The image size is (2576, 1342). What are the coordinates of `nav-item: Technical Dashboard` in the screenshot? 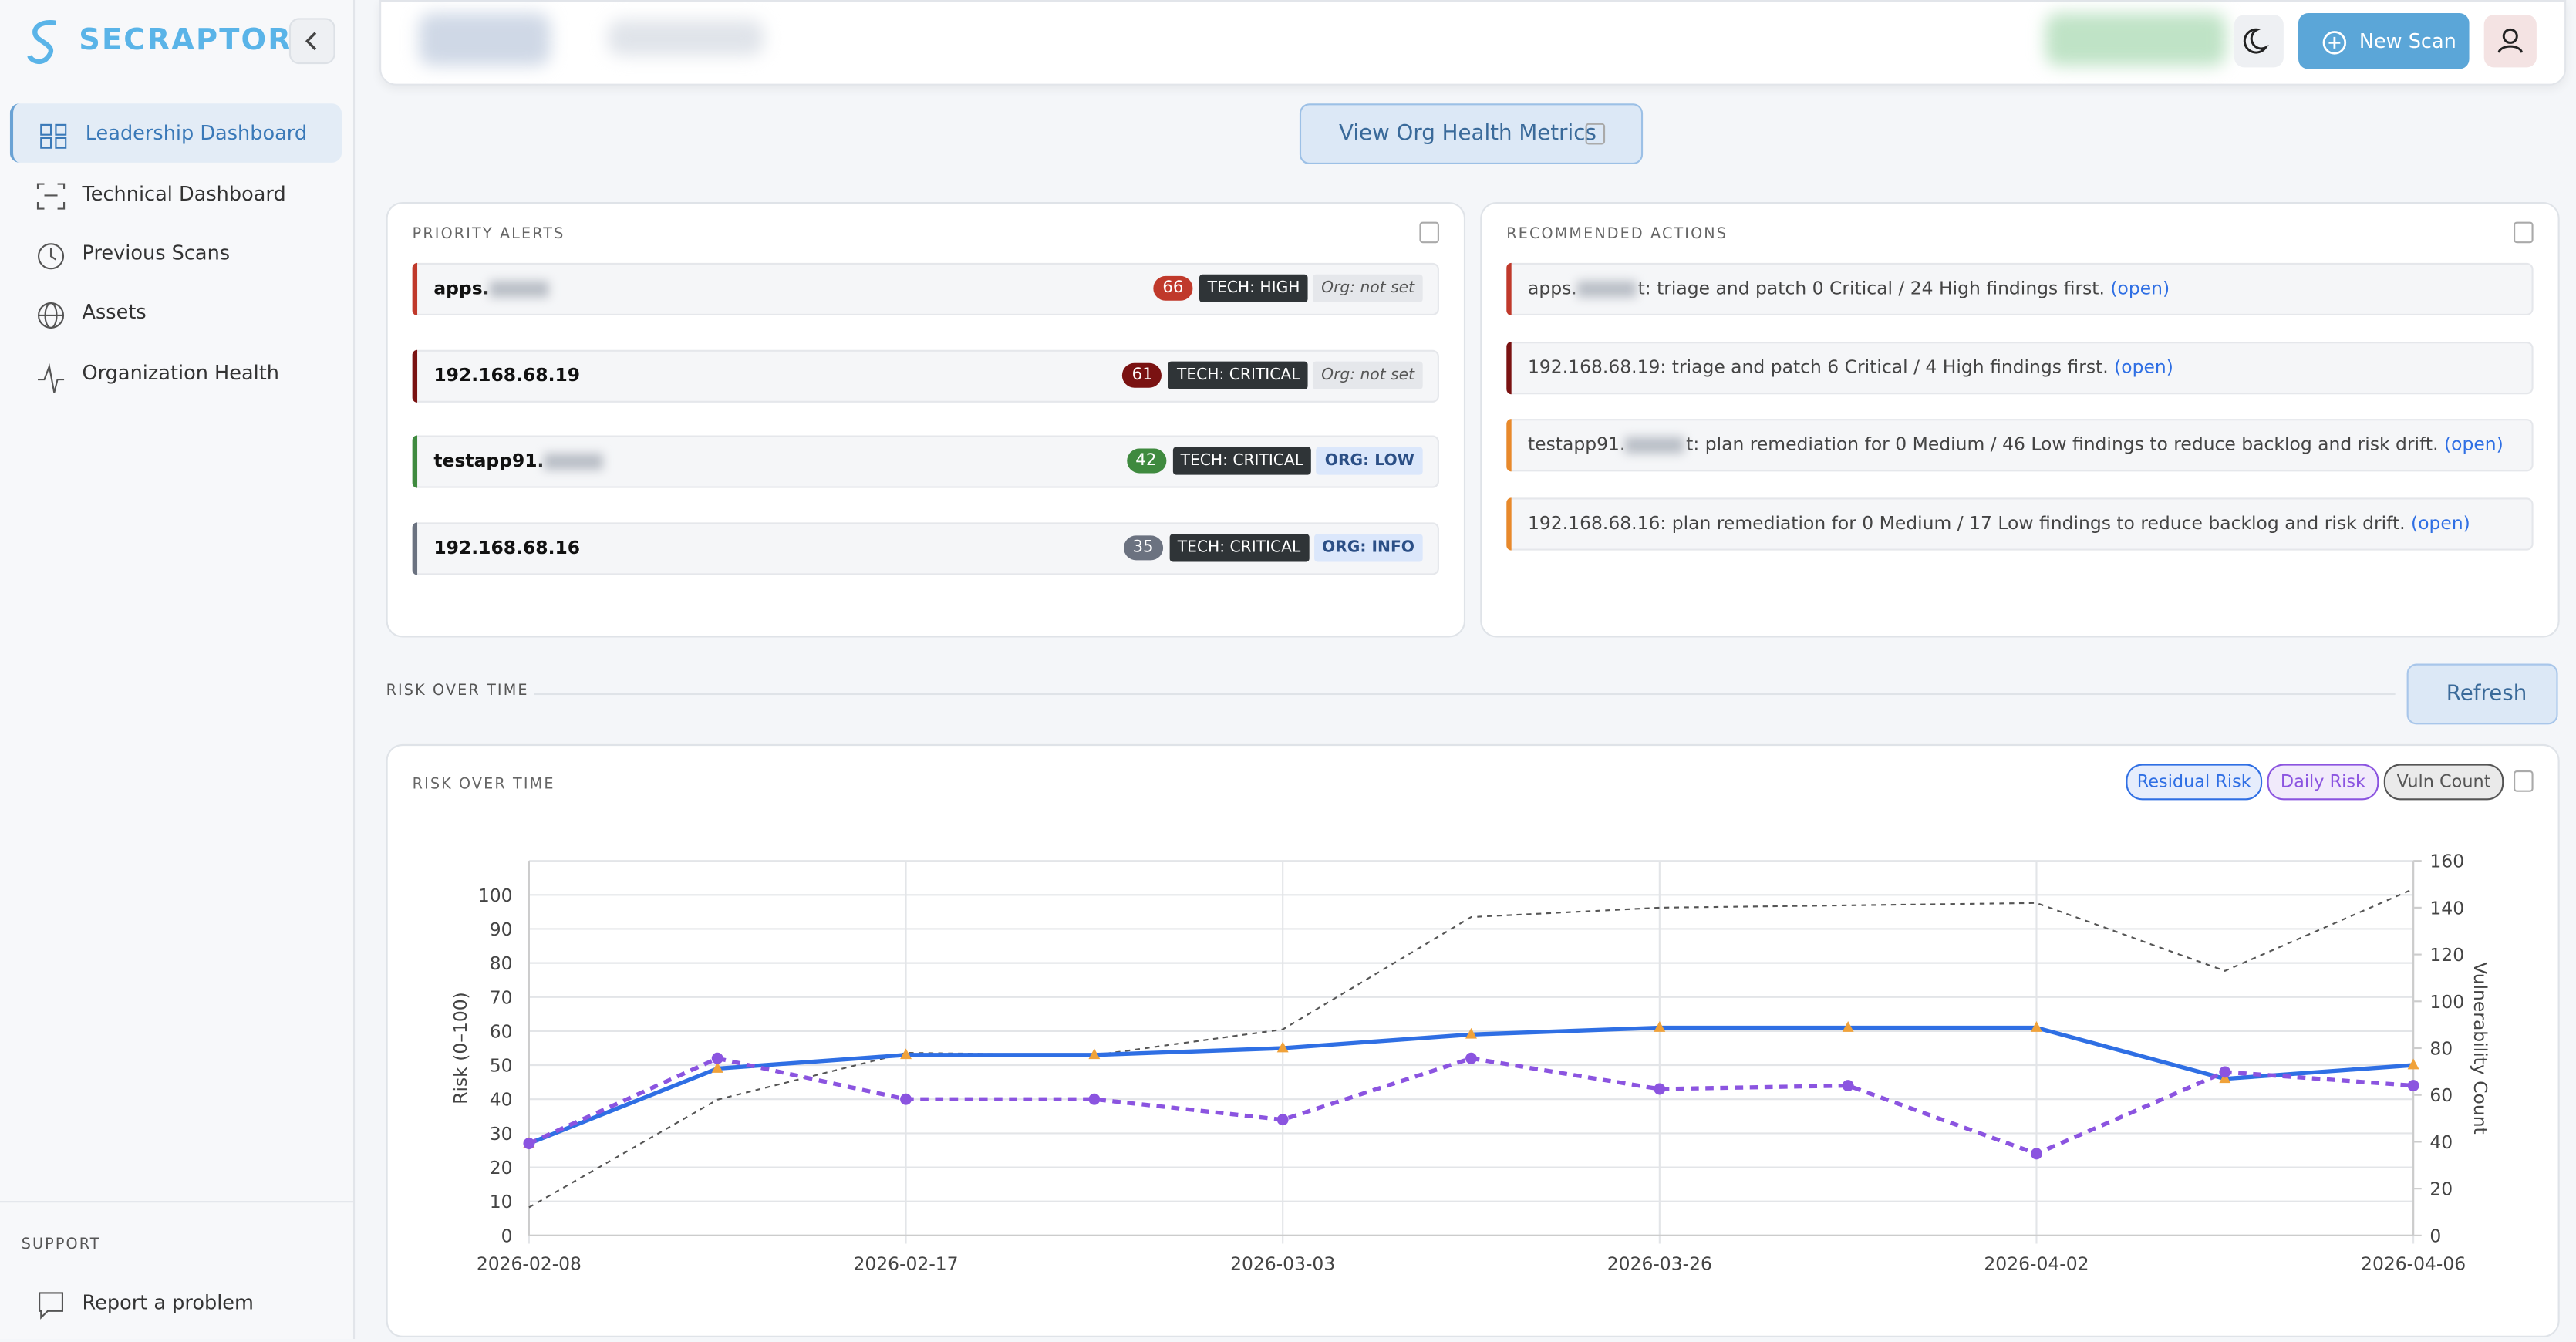 It's located at (174, 194).